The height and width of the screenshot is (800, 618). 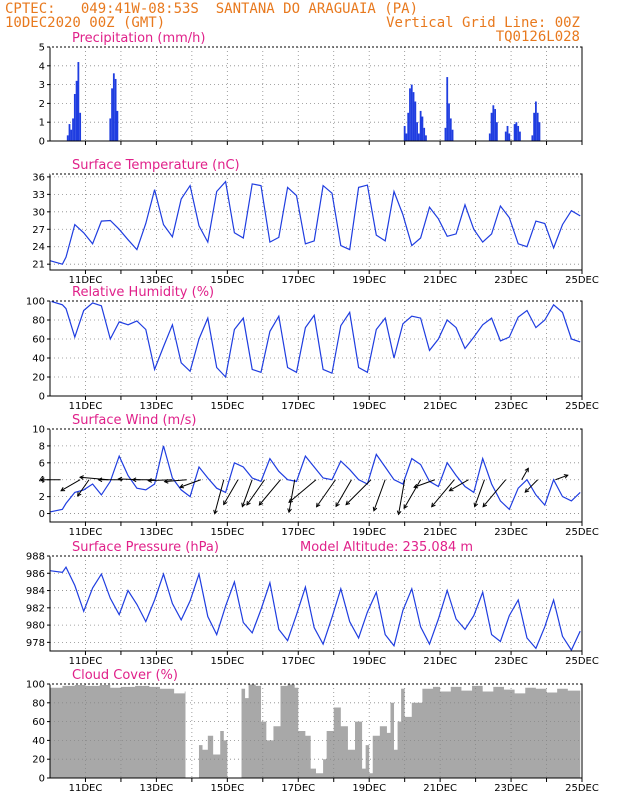 What do you see at coordinates (38, 321) in the screenshot?
I see `ytick-label: 80` at bounding box center [38, 321].